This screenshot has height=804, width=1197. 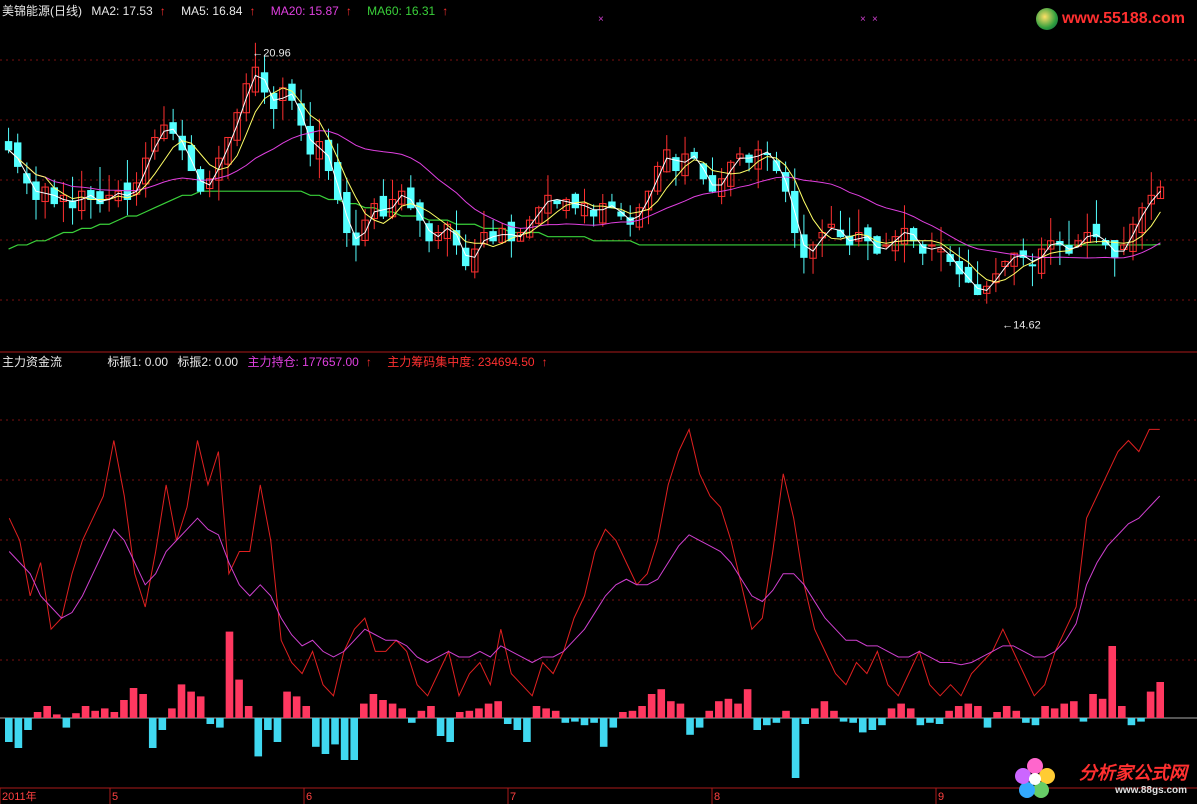 I want to click on logo-88gs: 分析家公式网 www.88gs.com, so click(x=1133, y=777).